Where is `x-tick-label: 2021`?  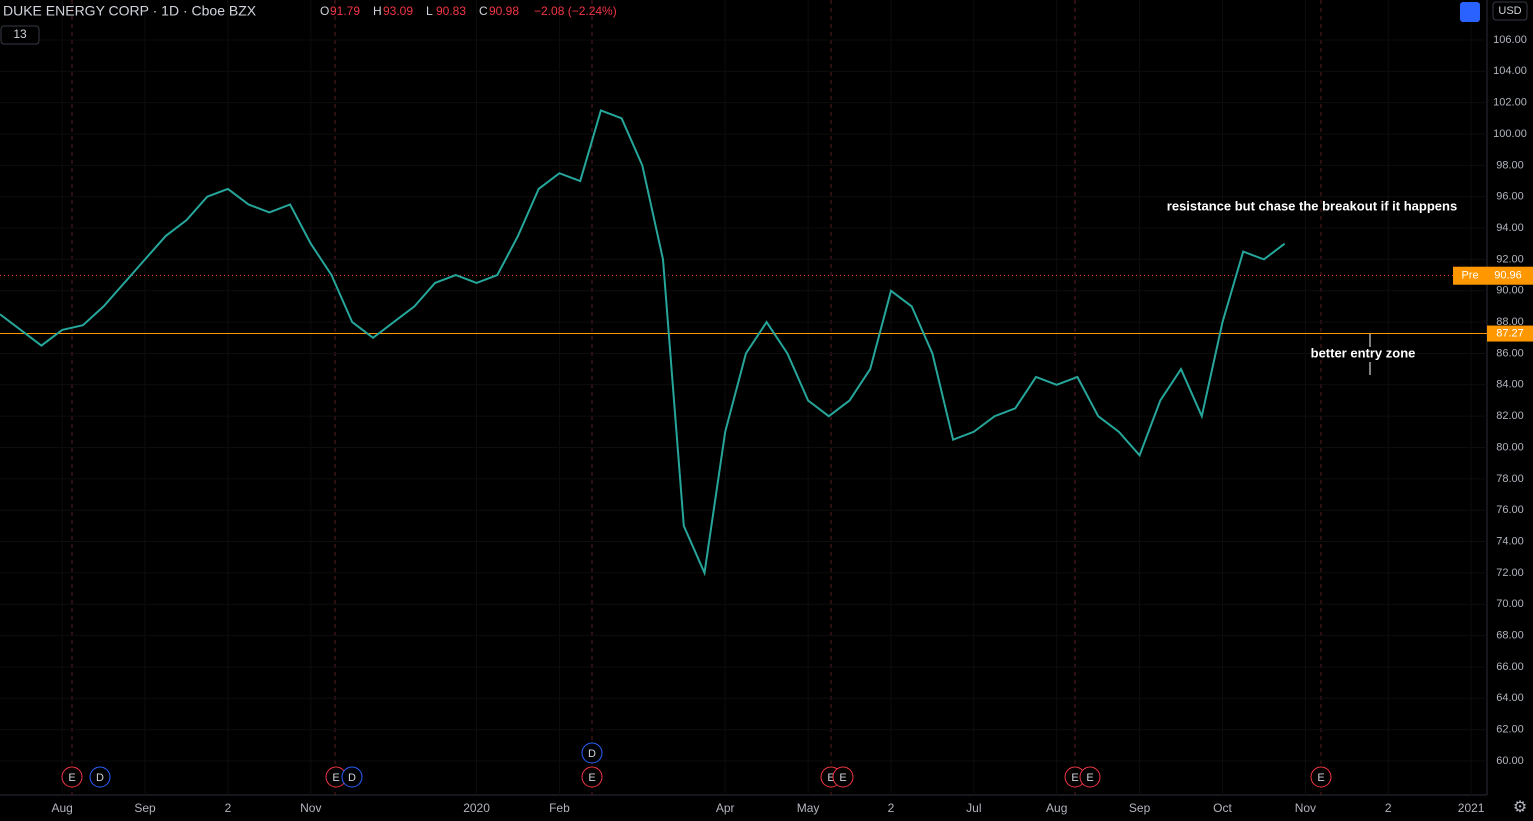
x-tick-label: 2021 is located at coordinates (1471, 808).